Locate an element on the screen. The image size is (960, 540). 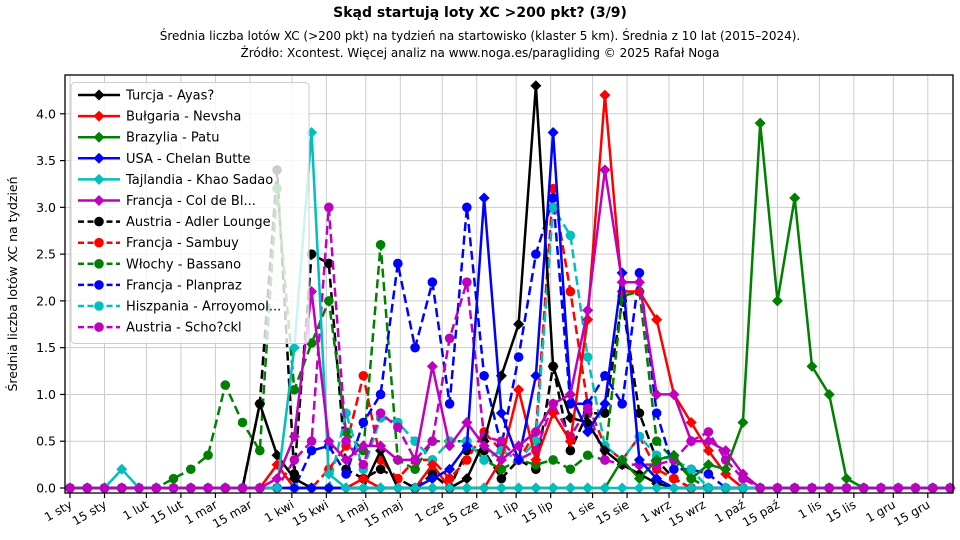
legend-label: Tajlandia - Khao Sadao is located at coordinates (199, 180).